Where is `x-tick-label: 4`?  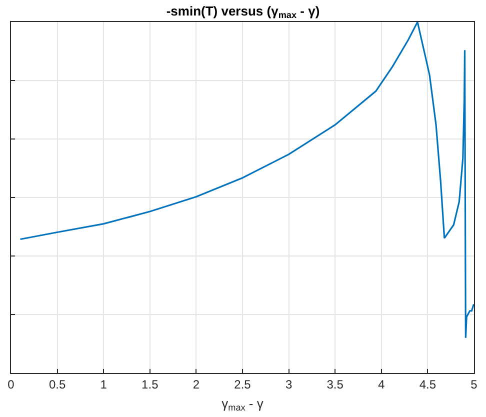
x-tick-label: 4 is located at coordinates (382, 384).